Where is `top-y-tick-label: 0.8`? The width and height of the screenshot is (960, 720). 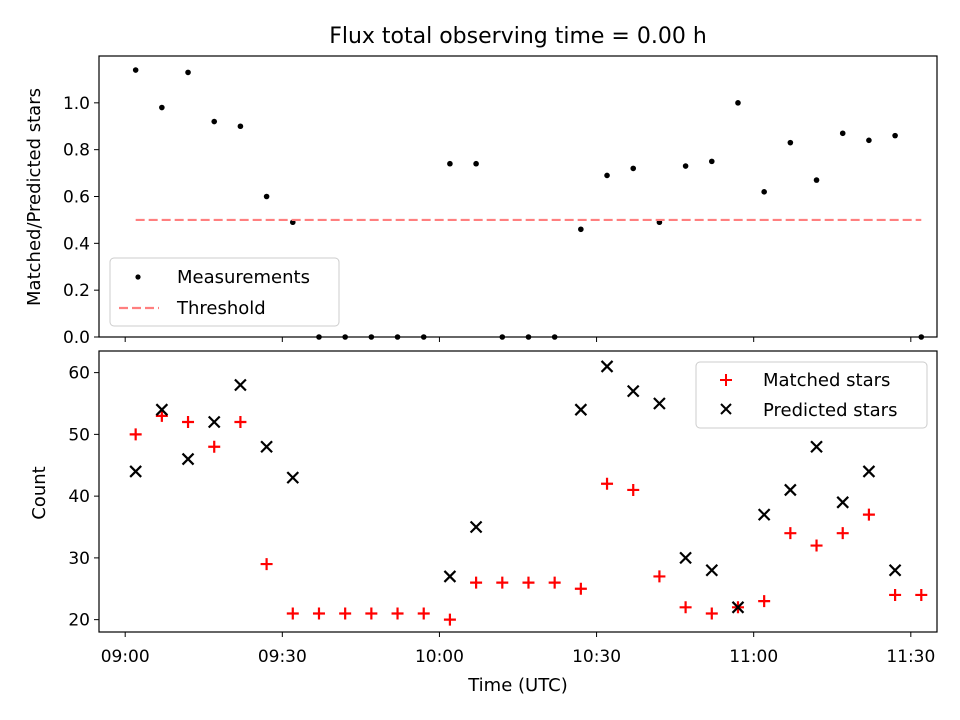
top-y-tick-label: 0.8 is located at coordinates (76, 151).